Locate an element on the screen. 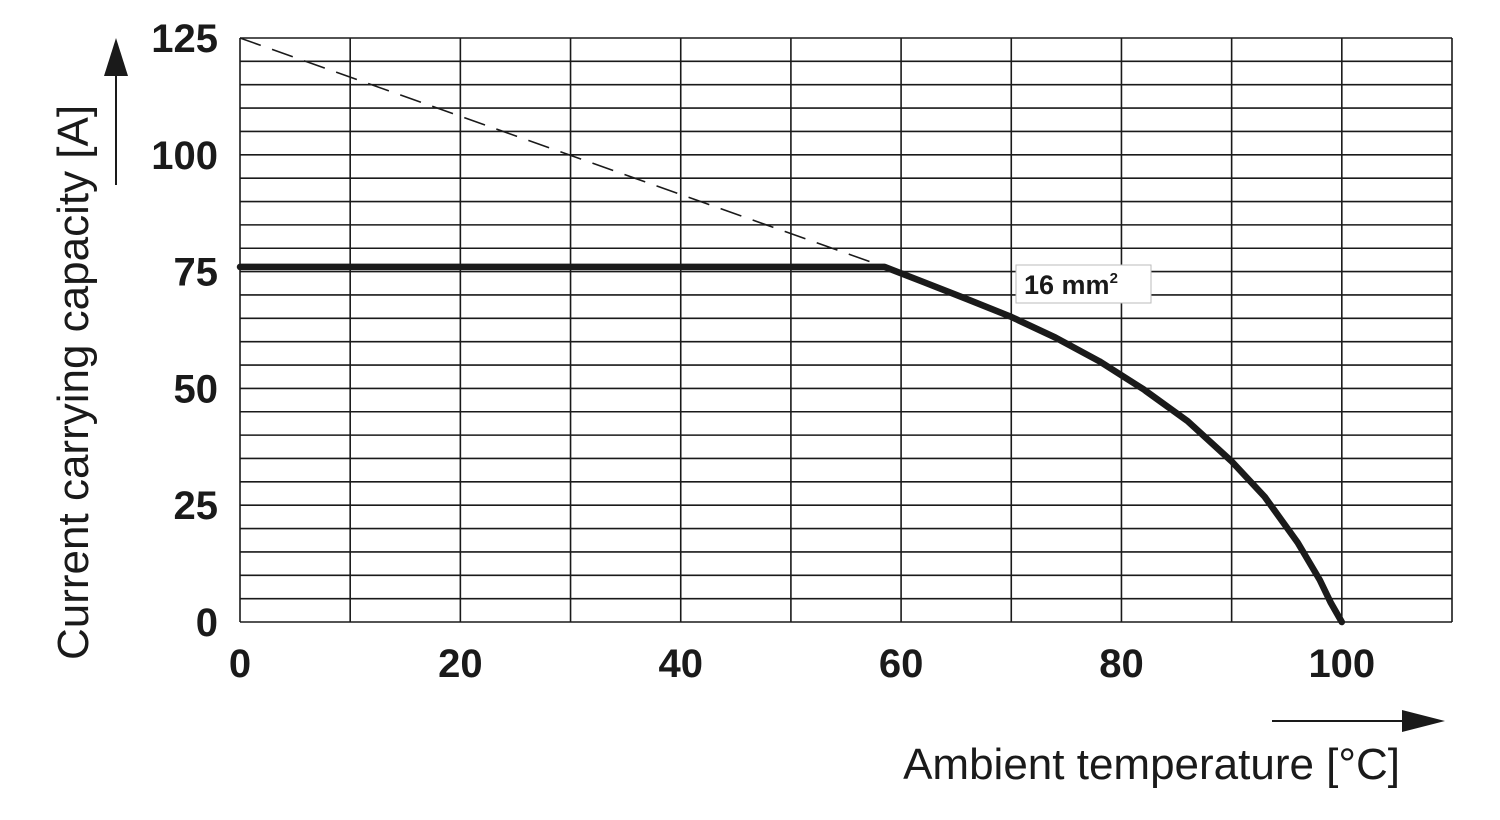 This screenshot has height=820, width=1500. x-axis-arrowhead-icon is located at coordinates (1423, 721).